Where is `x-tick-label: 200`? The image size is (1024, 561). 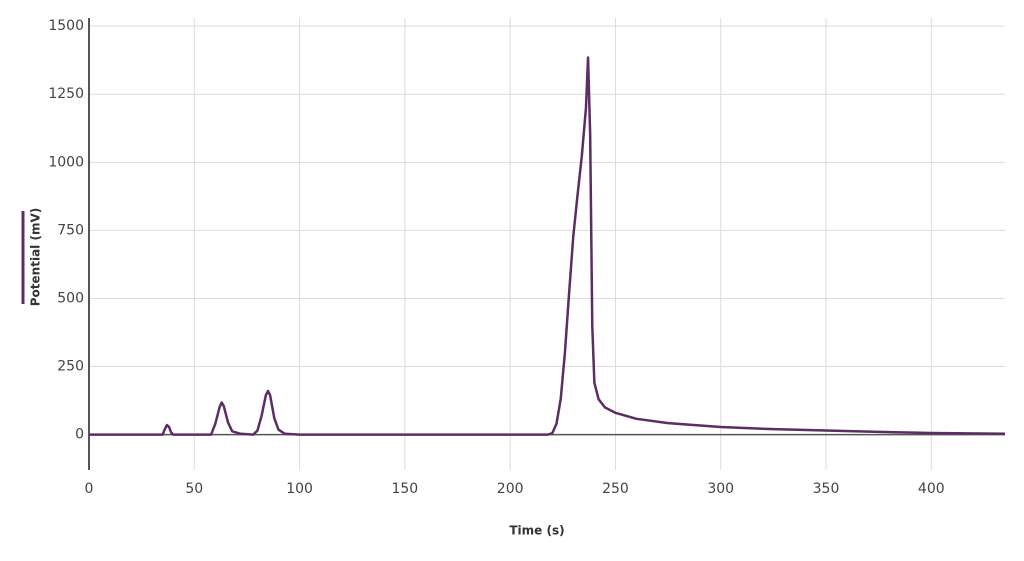
x-tick-label: 200 is located at coordinates (510, 489).